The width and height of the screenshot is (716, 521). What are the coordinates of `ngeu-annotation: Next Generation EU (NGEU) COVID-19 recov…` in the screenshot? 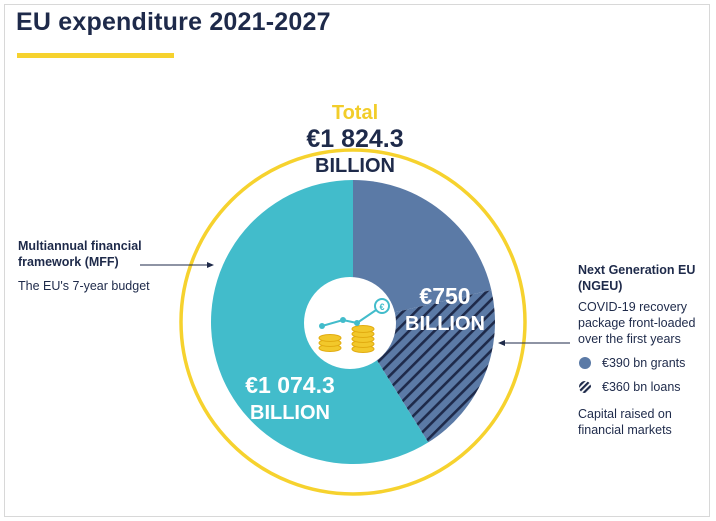 It's located at (647, 304).